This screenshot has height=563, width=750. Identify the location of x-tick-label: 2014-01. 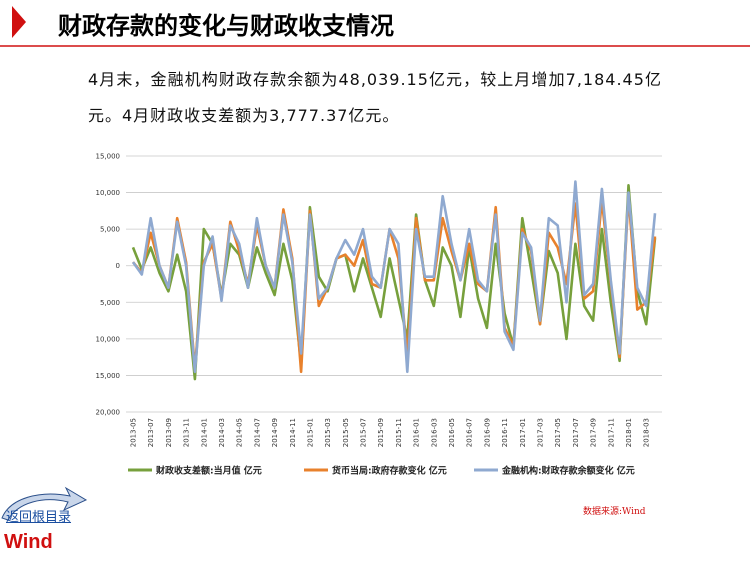
(204, 432).